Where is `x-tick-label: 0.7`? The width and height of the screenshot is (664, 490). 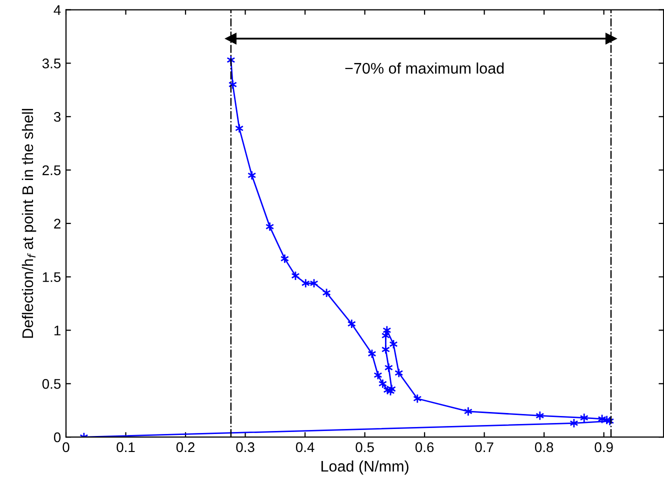
x-tick-label: 0.7 is located at coordinates (484, 447).